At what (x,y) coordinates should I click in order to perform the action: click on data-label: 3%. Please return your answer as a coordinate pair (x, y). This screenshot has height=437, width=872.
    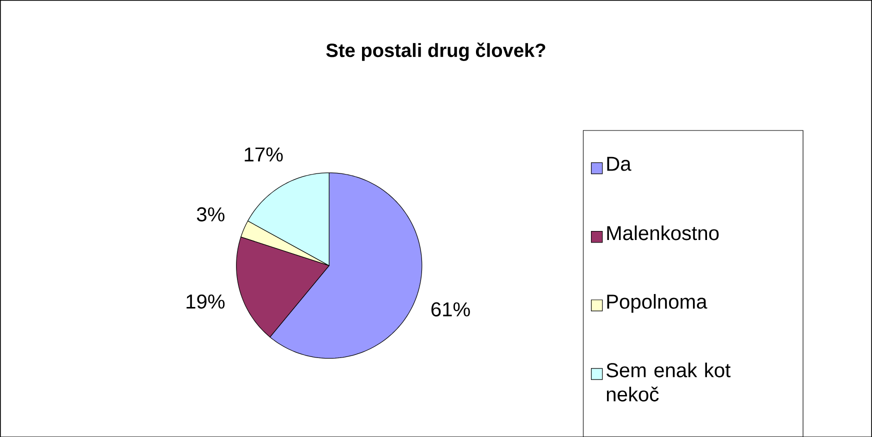
    Looking at the image, I should click on (210, 214).